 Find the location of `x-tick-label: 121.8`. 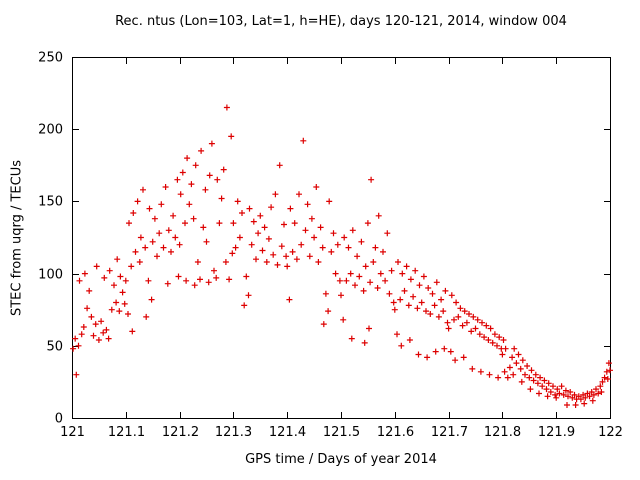

x-tick-label: 121.8 is located at coordinates (502, 432).